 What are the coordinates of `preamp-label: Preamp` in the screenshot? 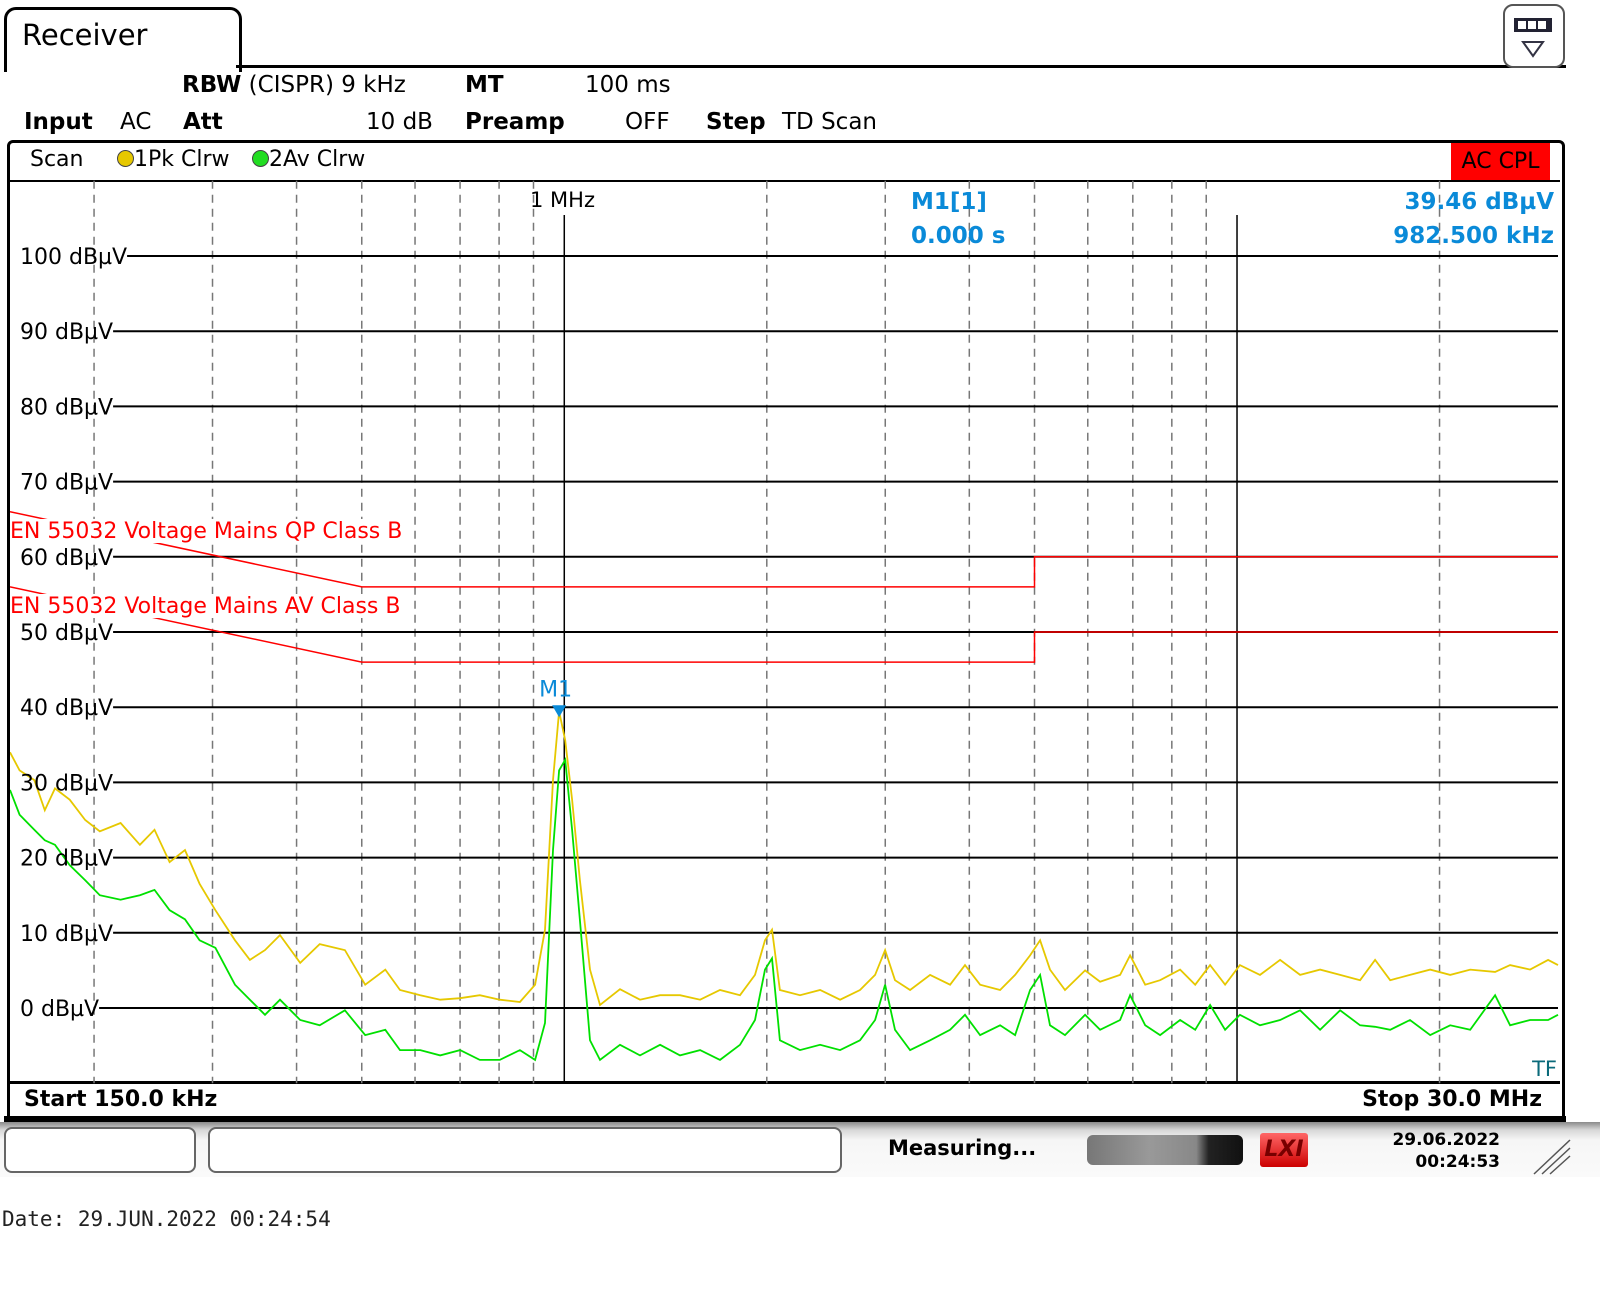 It's located at (515, 122).